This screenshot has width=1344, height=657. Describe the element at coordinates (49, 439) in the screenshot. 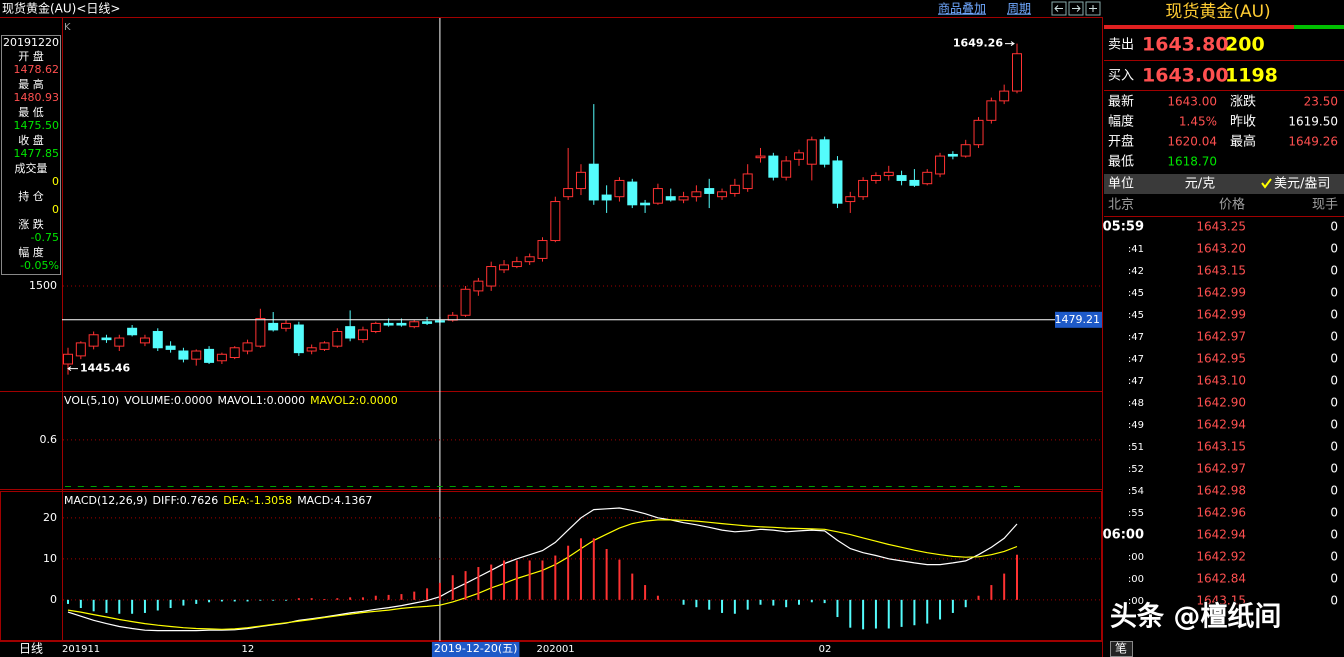

I see `y-tick-label: 0.6` at that location.